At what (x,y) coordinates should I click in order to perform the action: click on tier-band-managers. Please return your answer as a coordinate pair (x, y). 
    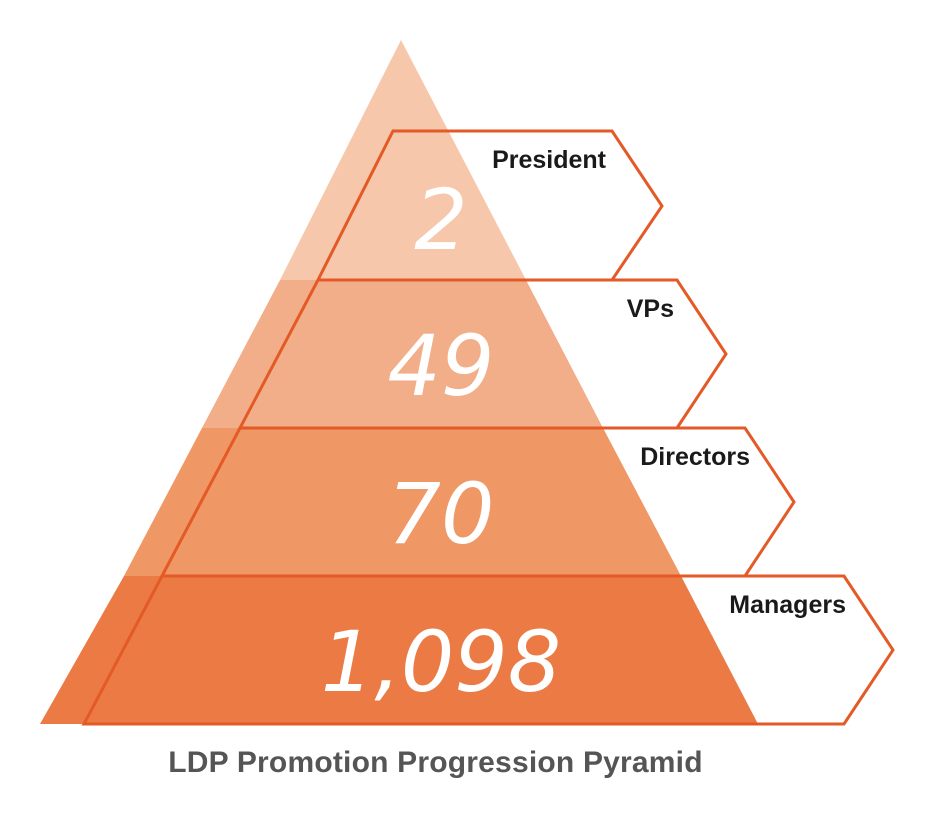
    Looking at the image, I should click on (399, 650).